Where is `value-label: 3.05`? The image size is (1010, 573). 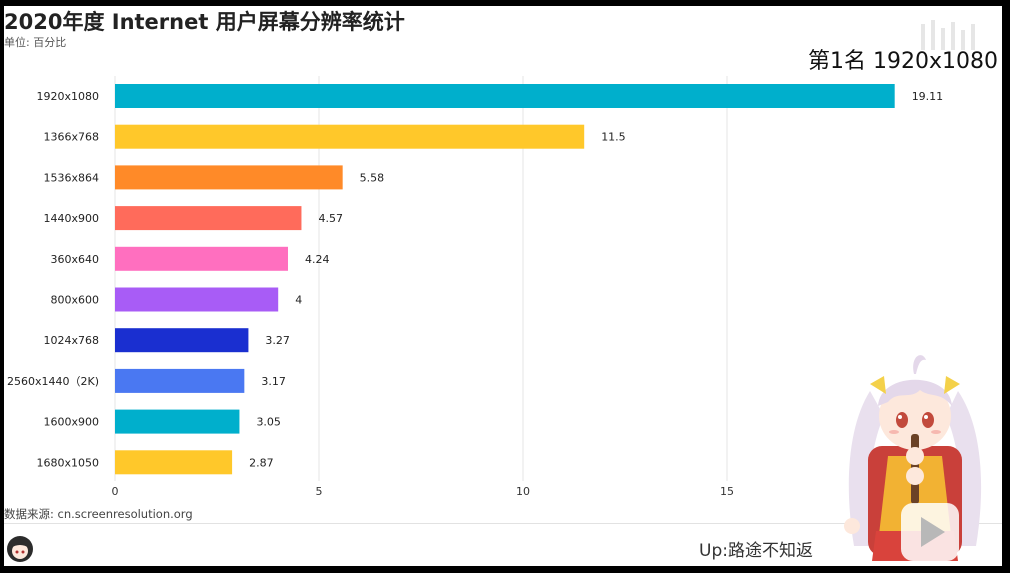
value-label: 3.05 is located at coordinates (268, 422).